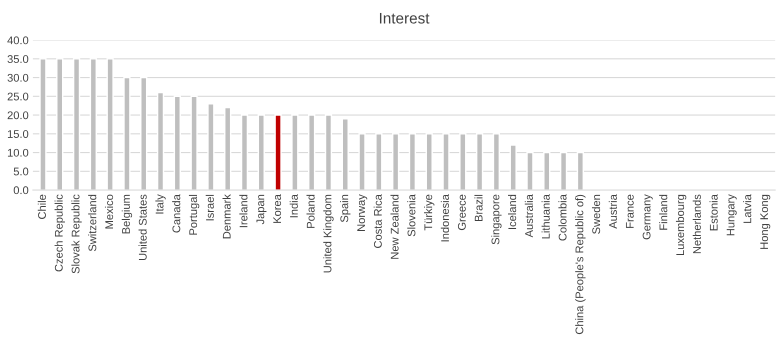  What do you see at coordinates (127, 214) in the screenshot?
I see `x-tick-label: Belgium` at bounding box center [127, 214].